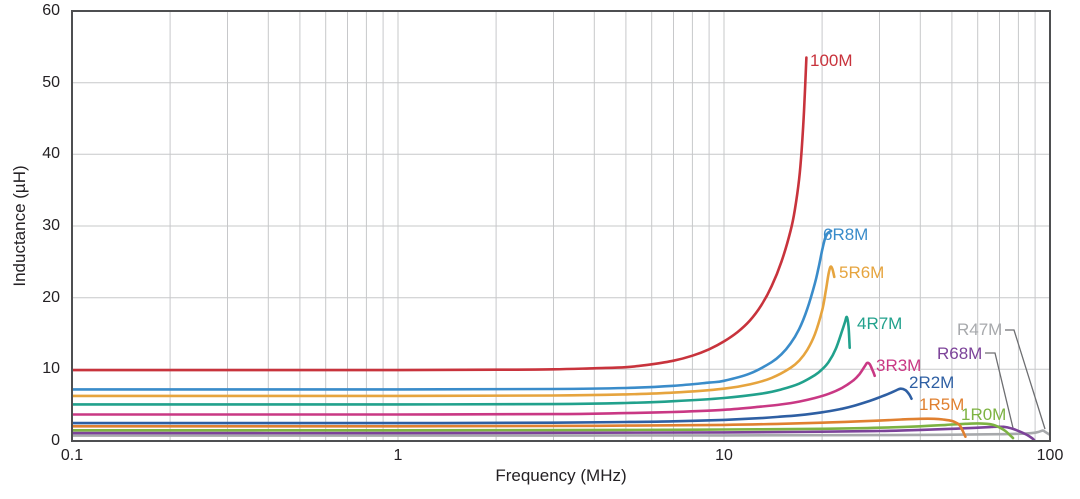  Describe the element at coordinates (461, 360) in the screenshot. I see `curve-4R7M` at that location.